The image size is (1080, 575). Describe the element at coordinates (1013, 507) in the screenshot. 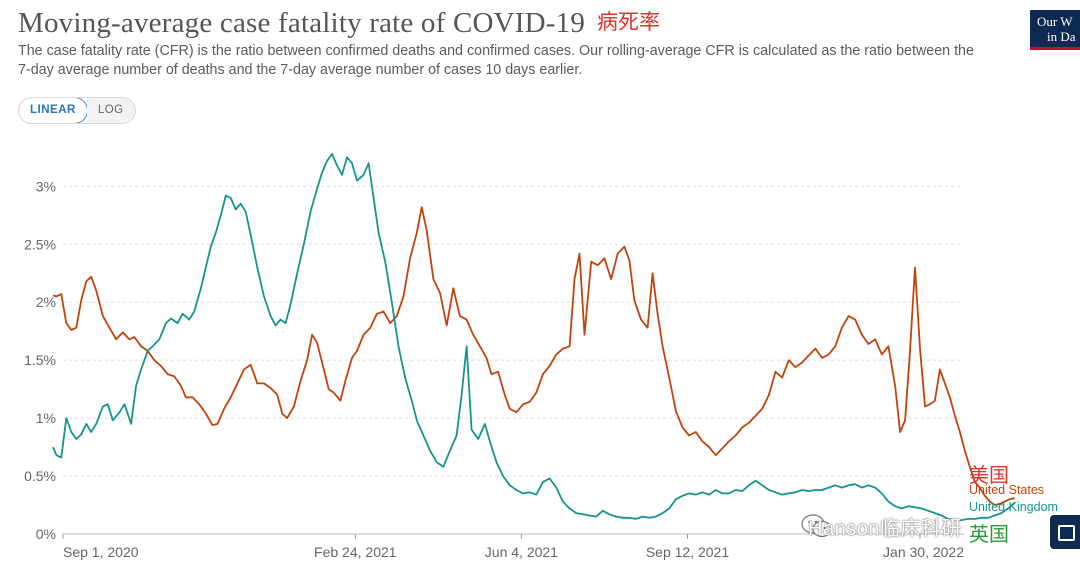

I see `series-label: United Kingdom` at that location.